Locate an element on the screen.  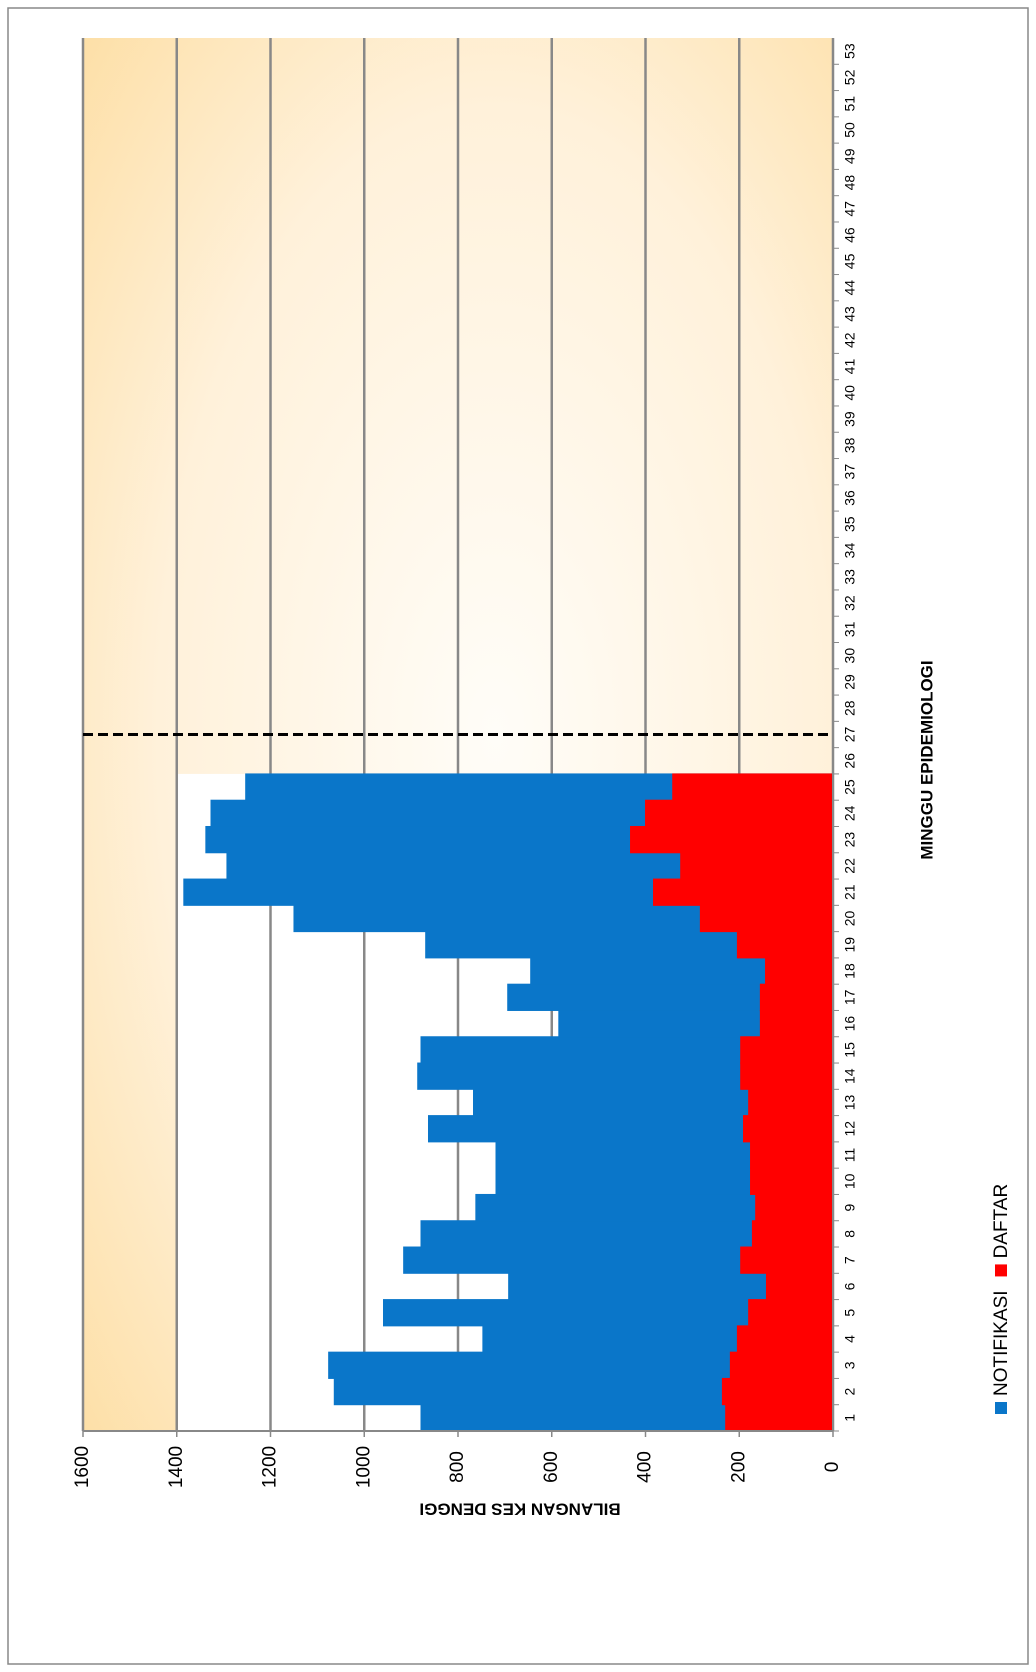
x-tick-label: 32 is located at coordinates (850, 603).